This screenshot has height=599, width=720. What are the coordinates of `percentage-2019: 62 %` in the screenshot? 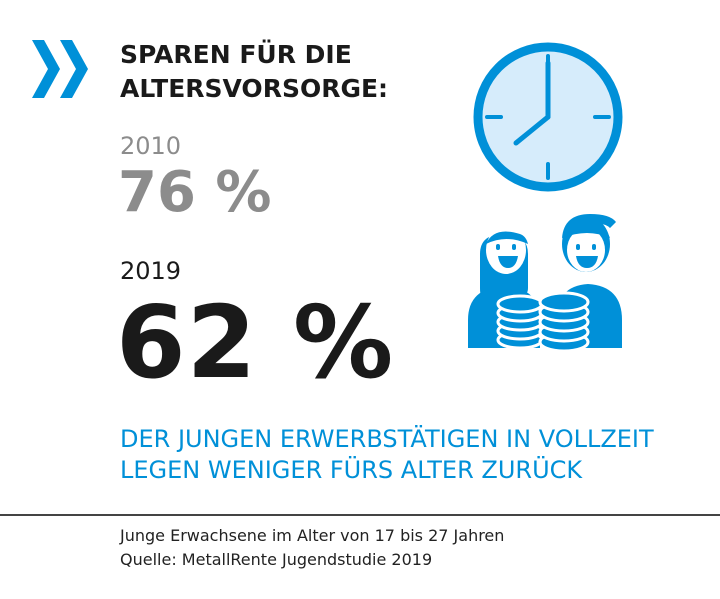 It's located at (255, 342).